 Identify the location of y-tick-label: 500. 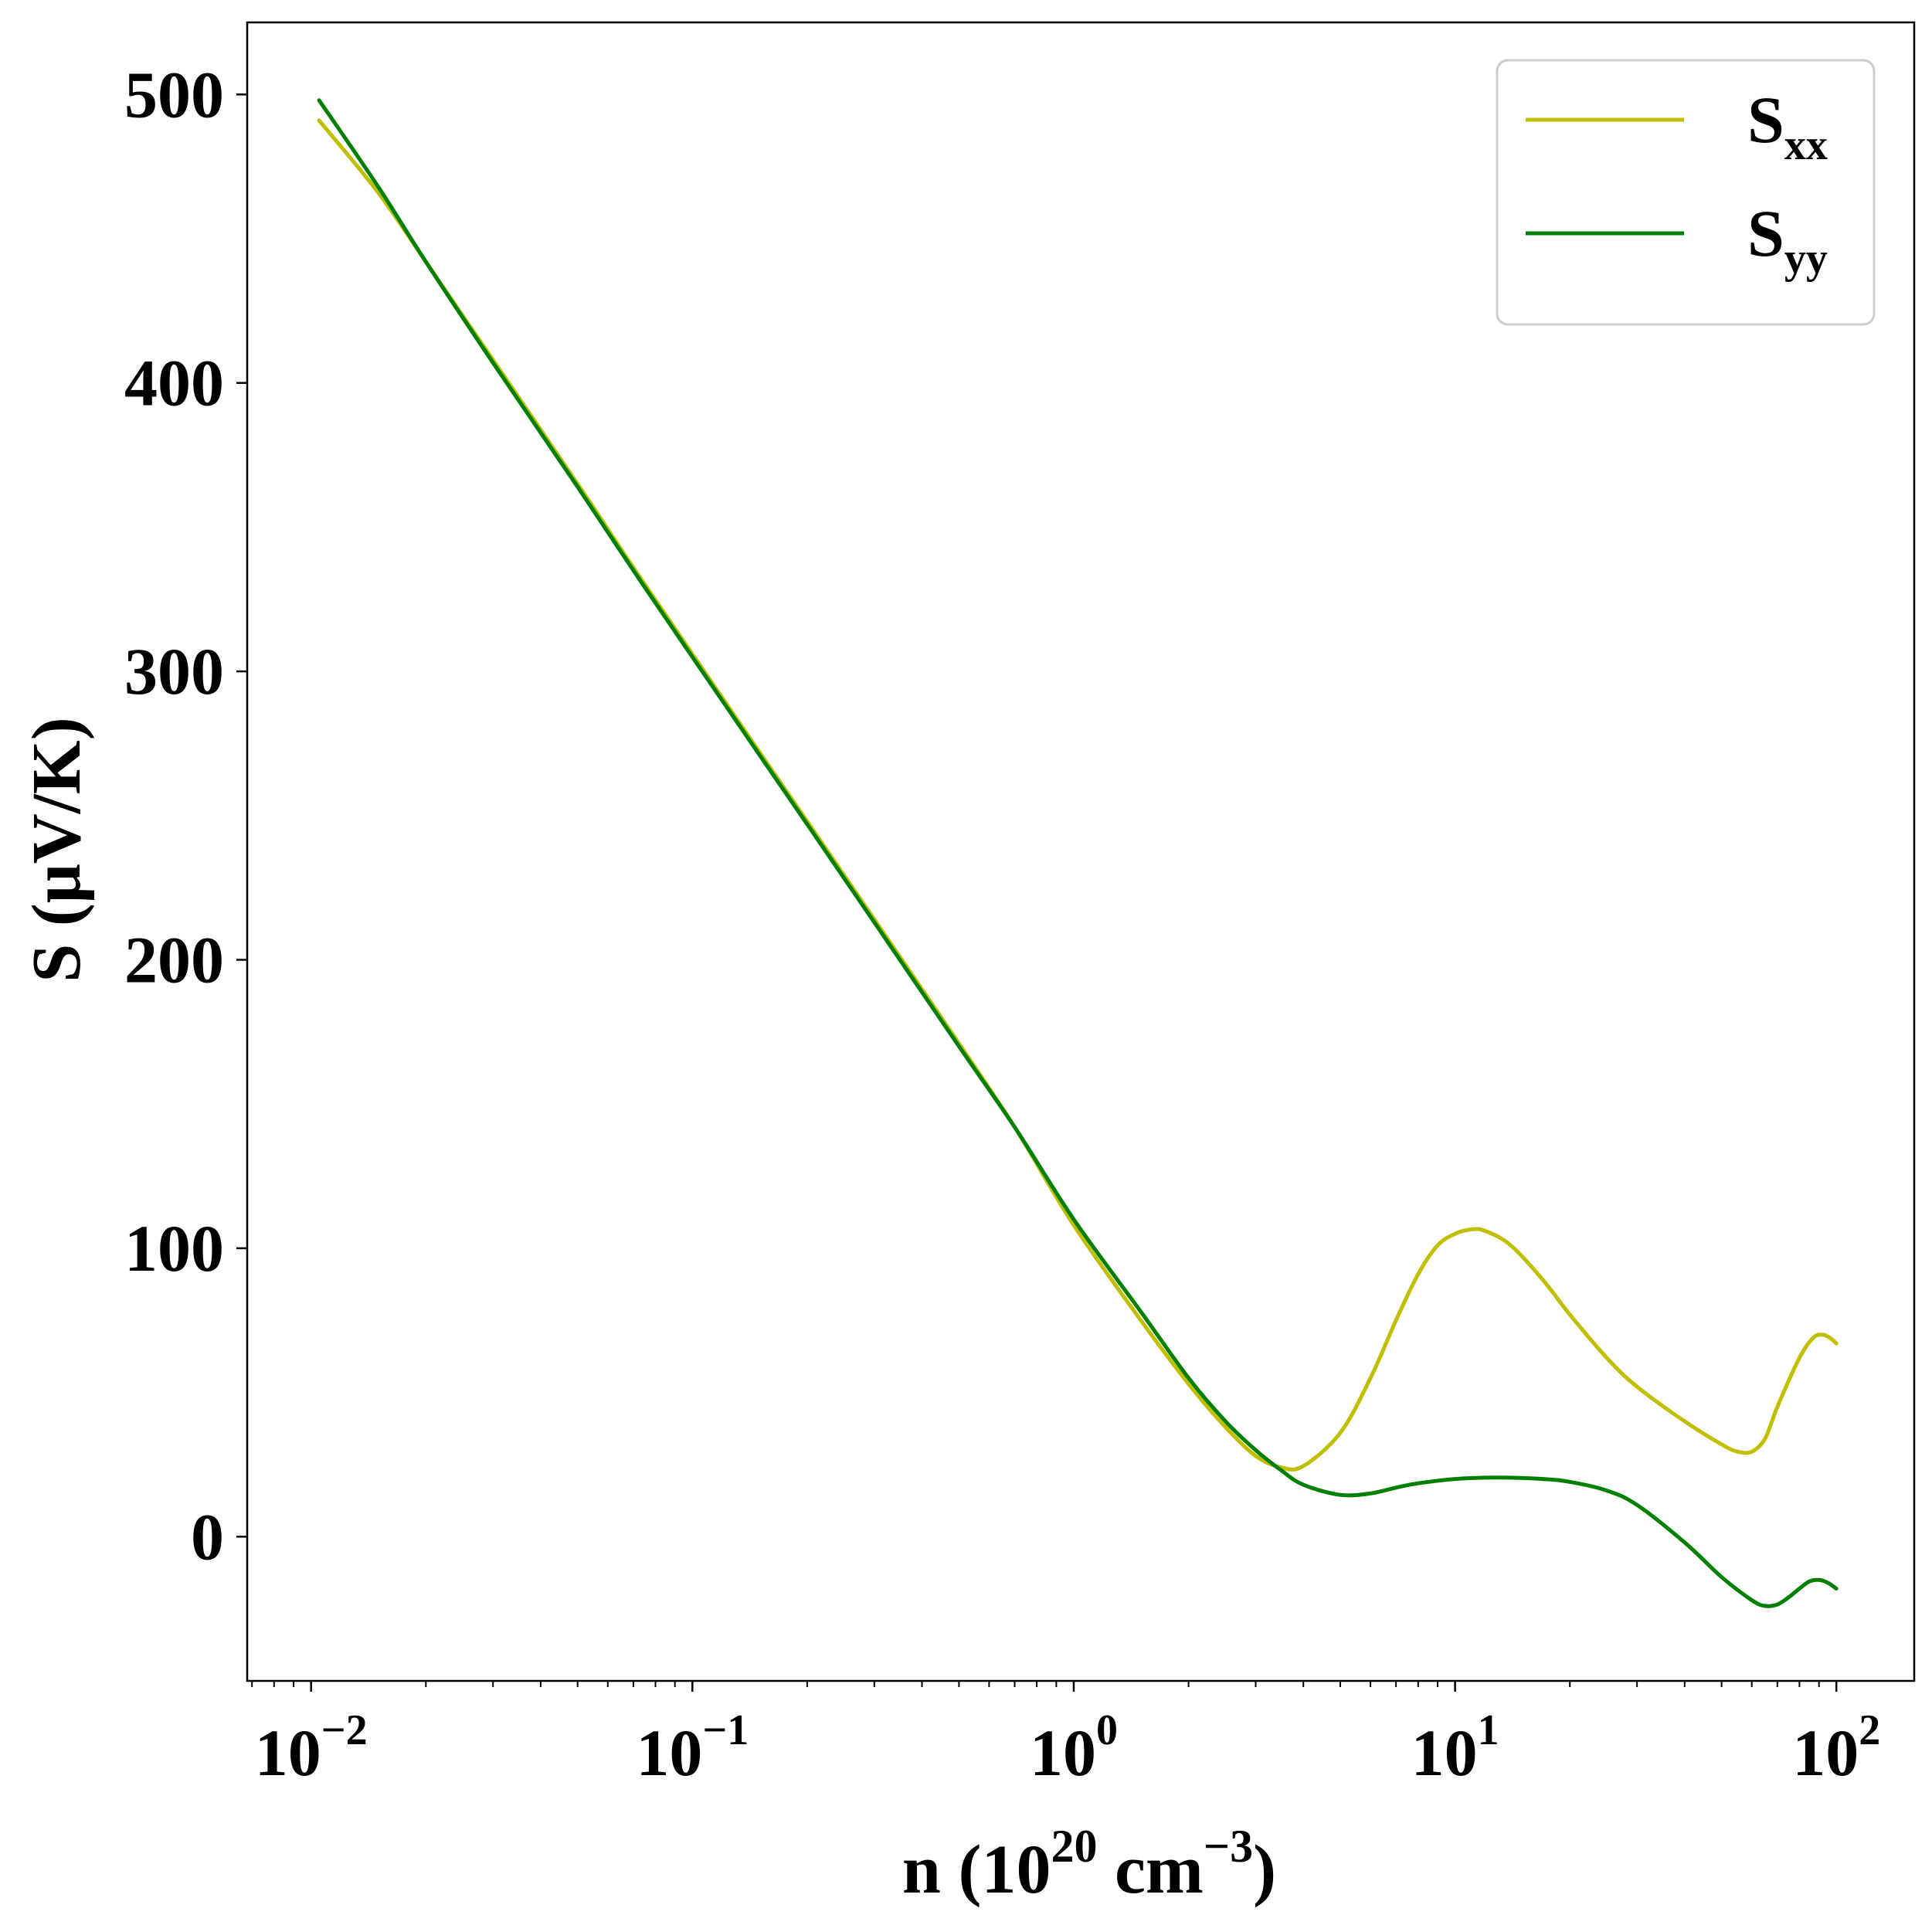
(174, 94).